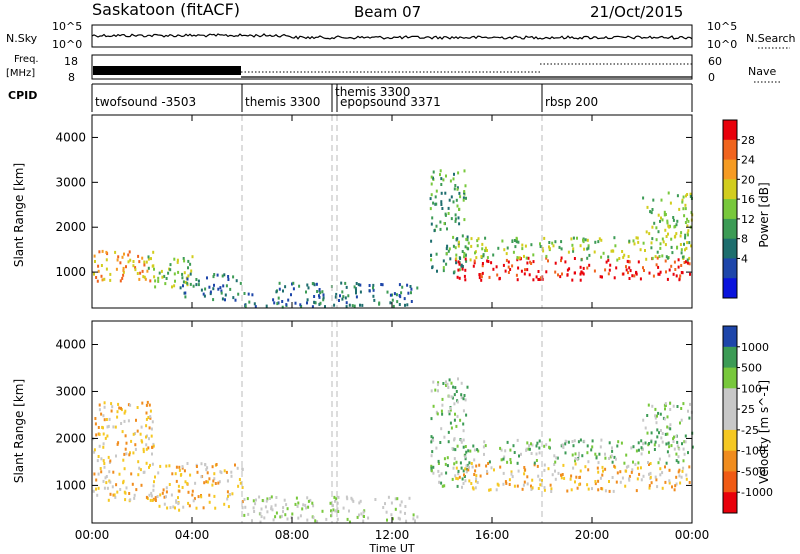  I want to click on velocity-ylabel: Slant Range [km], so click(19, 431).